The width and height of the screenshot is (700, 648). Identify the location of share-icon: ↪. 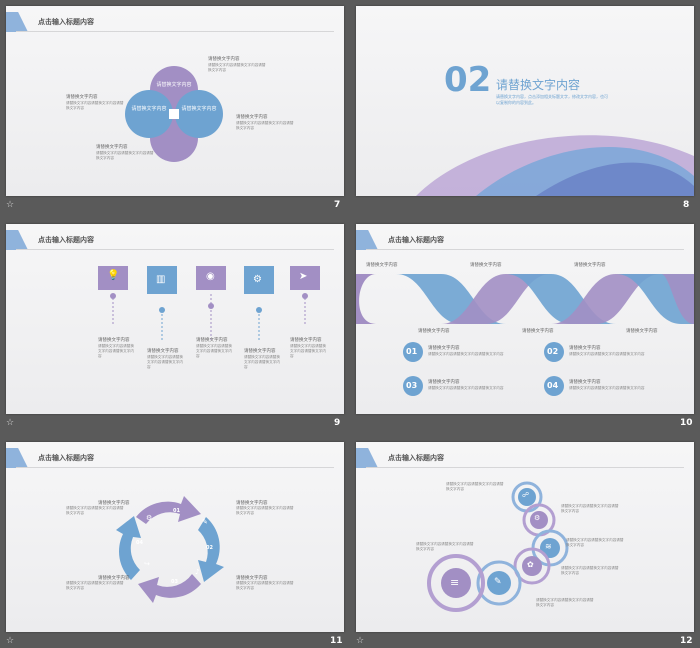
(147, 564).